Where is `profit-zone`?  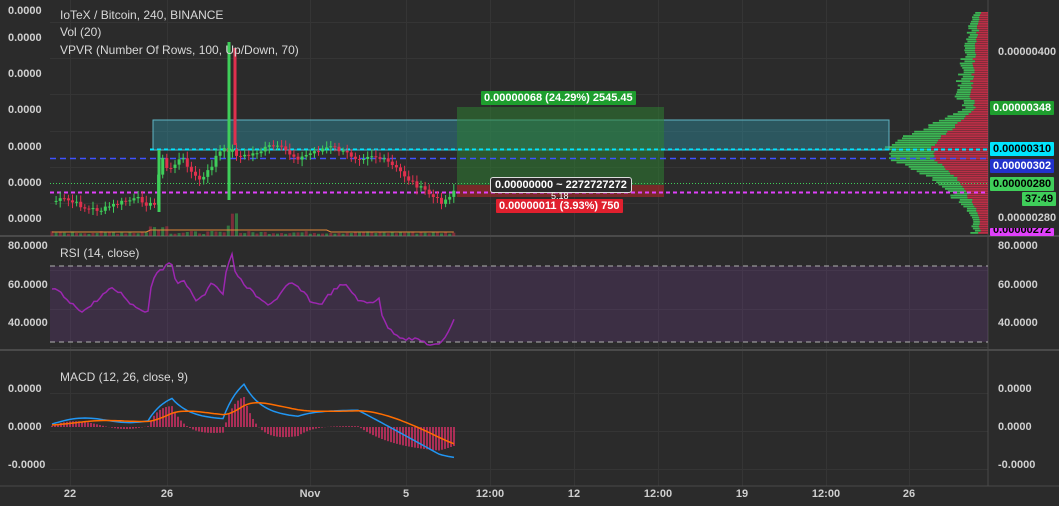 profit-zone is located at coordinates (560, 146).